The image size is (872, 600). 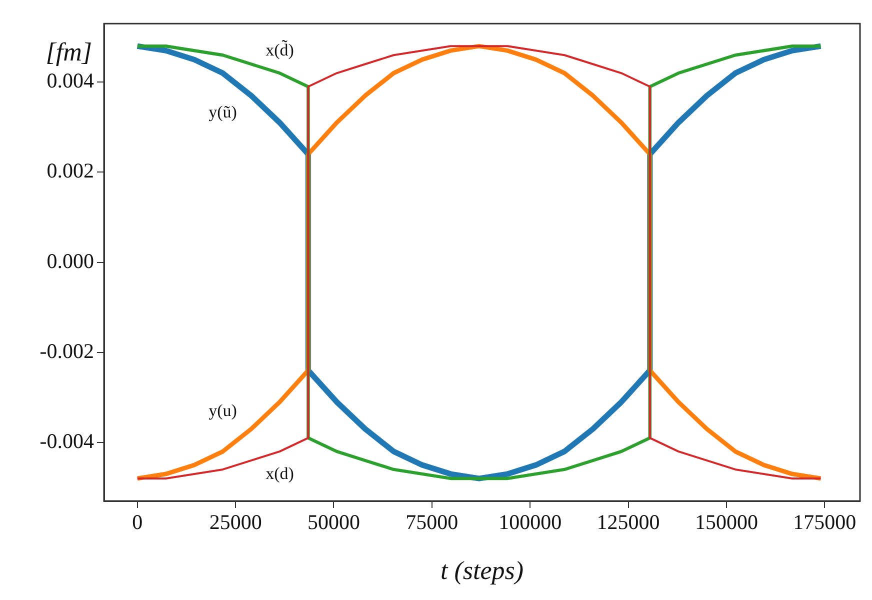 I want to click on y-axis-title: [fm], so click(x=69, y=51).